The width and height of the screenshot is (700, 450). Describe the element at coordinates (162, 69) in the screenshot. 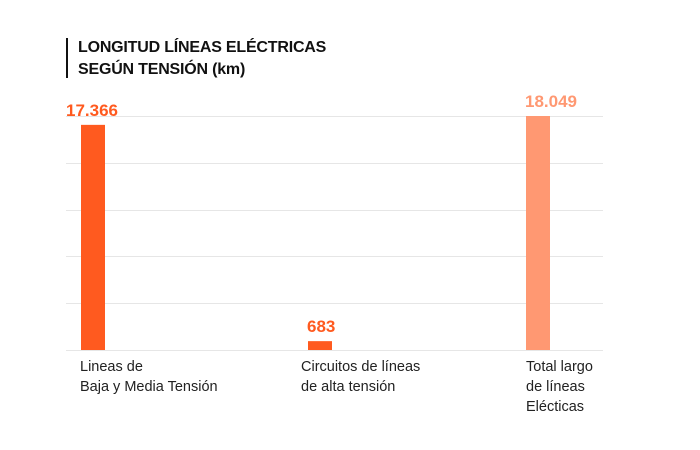

I see `chart-title-line-2: SEGÚN TENSIÓN (km)` at that location.